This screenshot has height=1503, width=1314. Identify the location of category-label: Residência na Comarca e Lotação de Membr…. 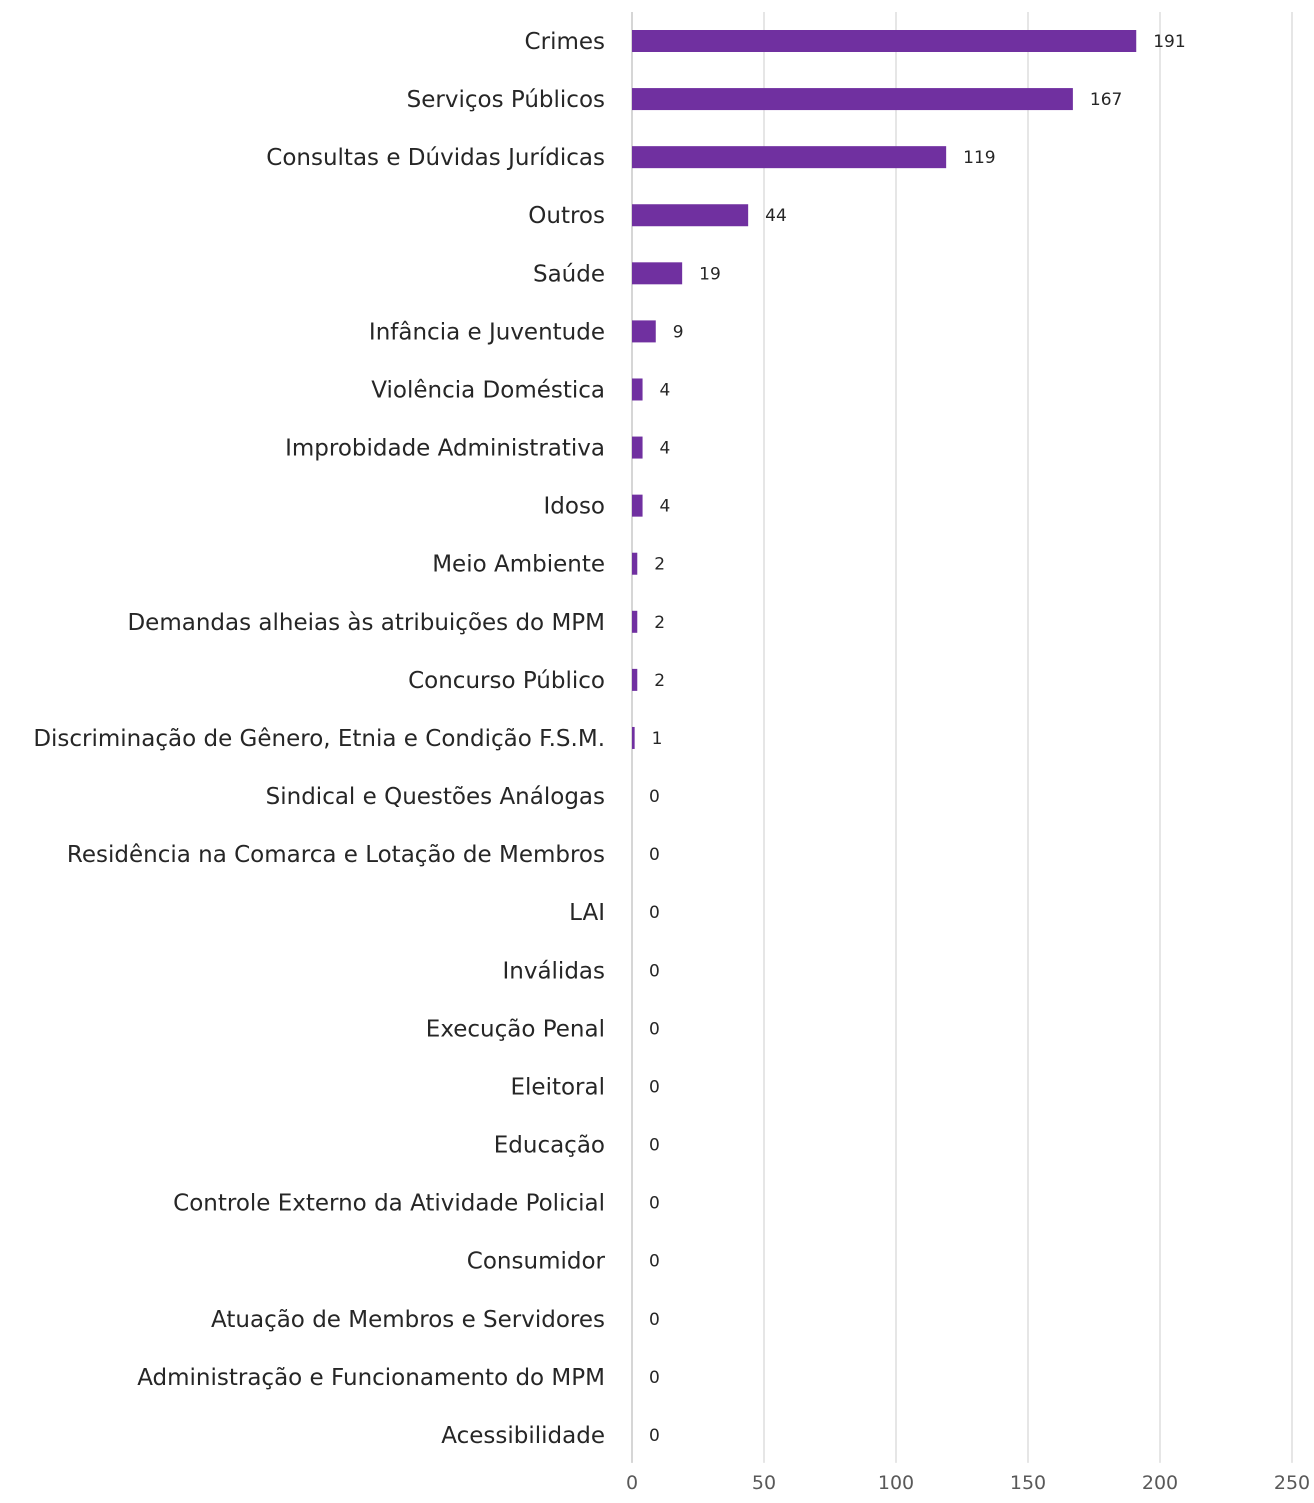
(336, 855).